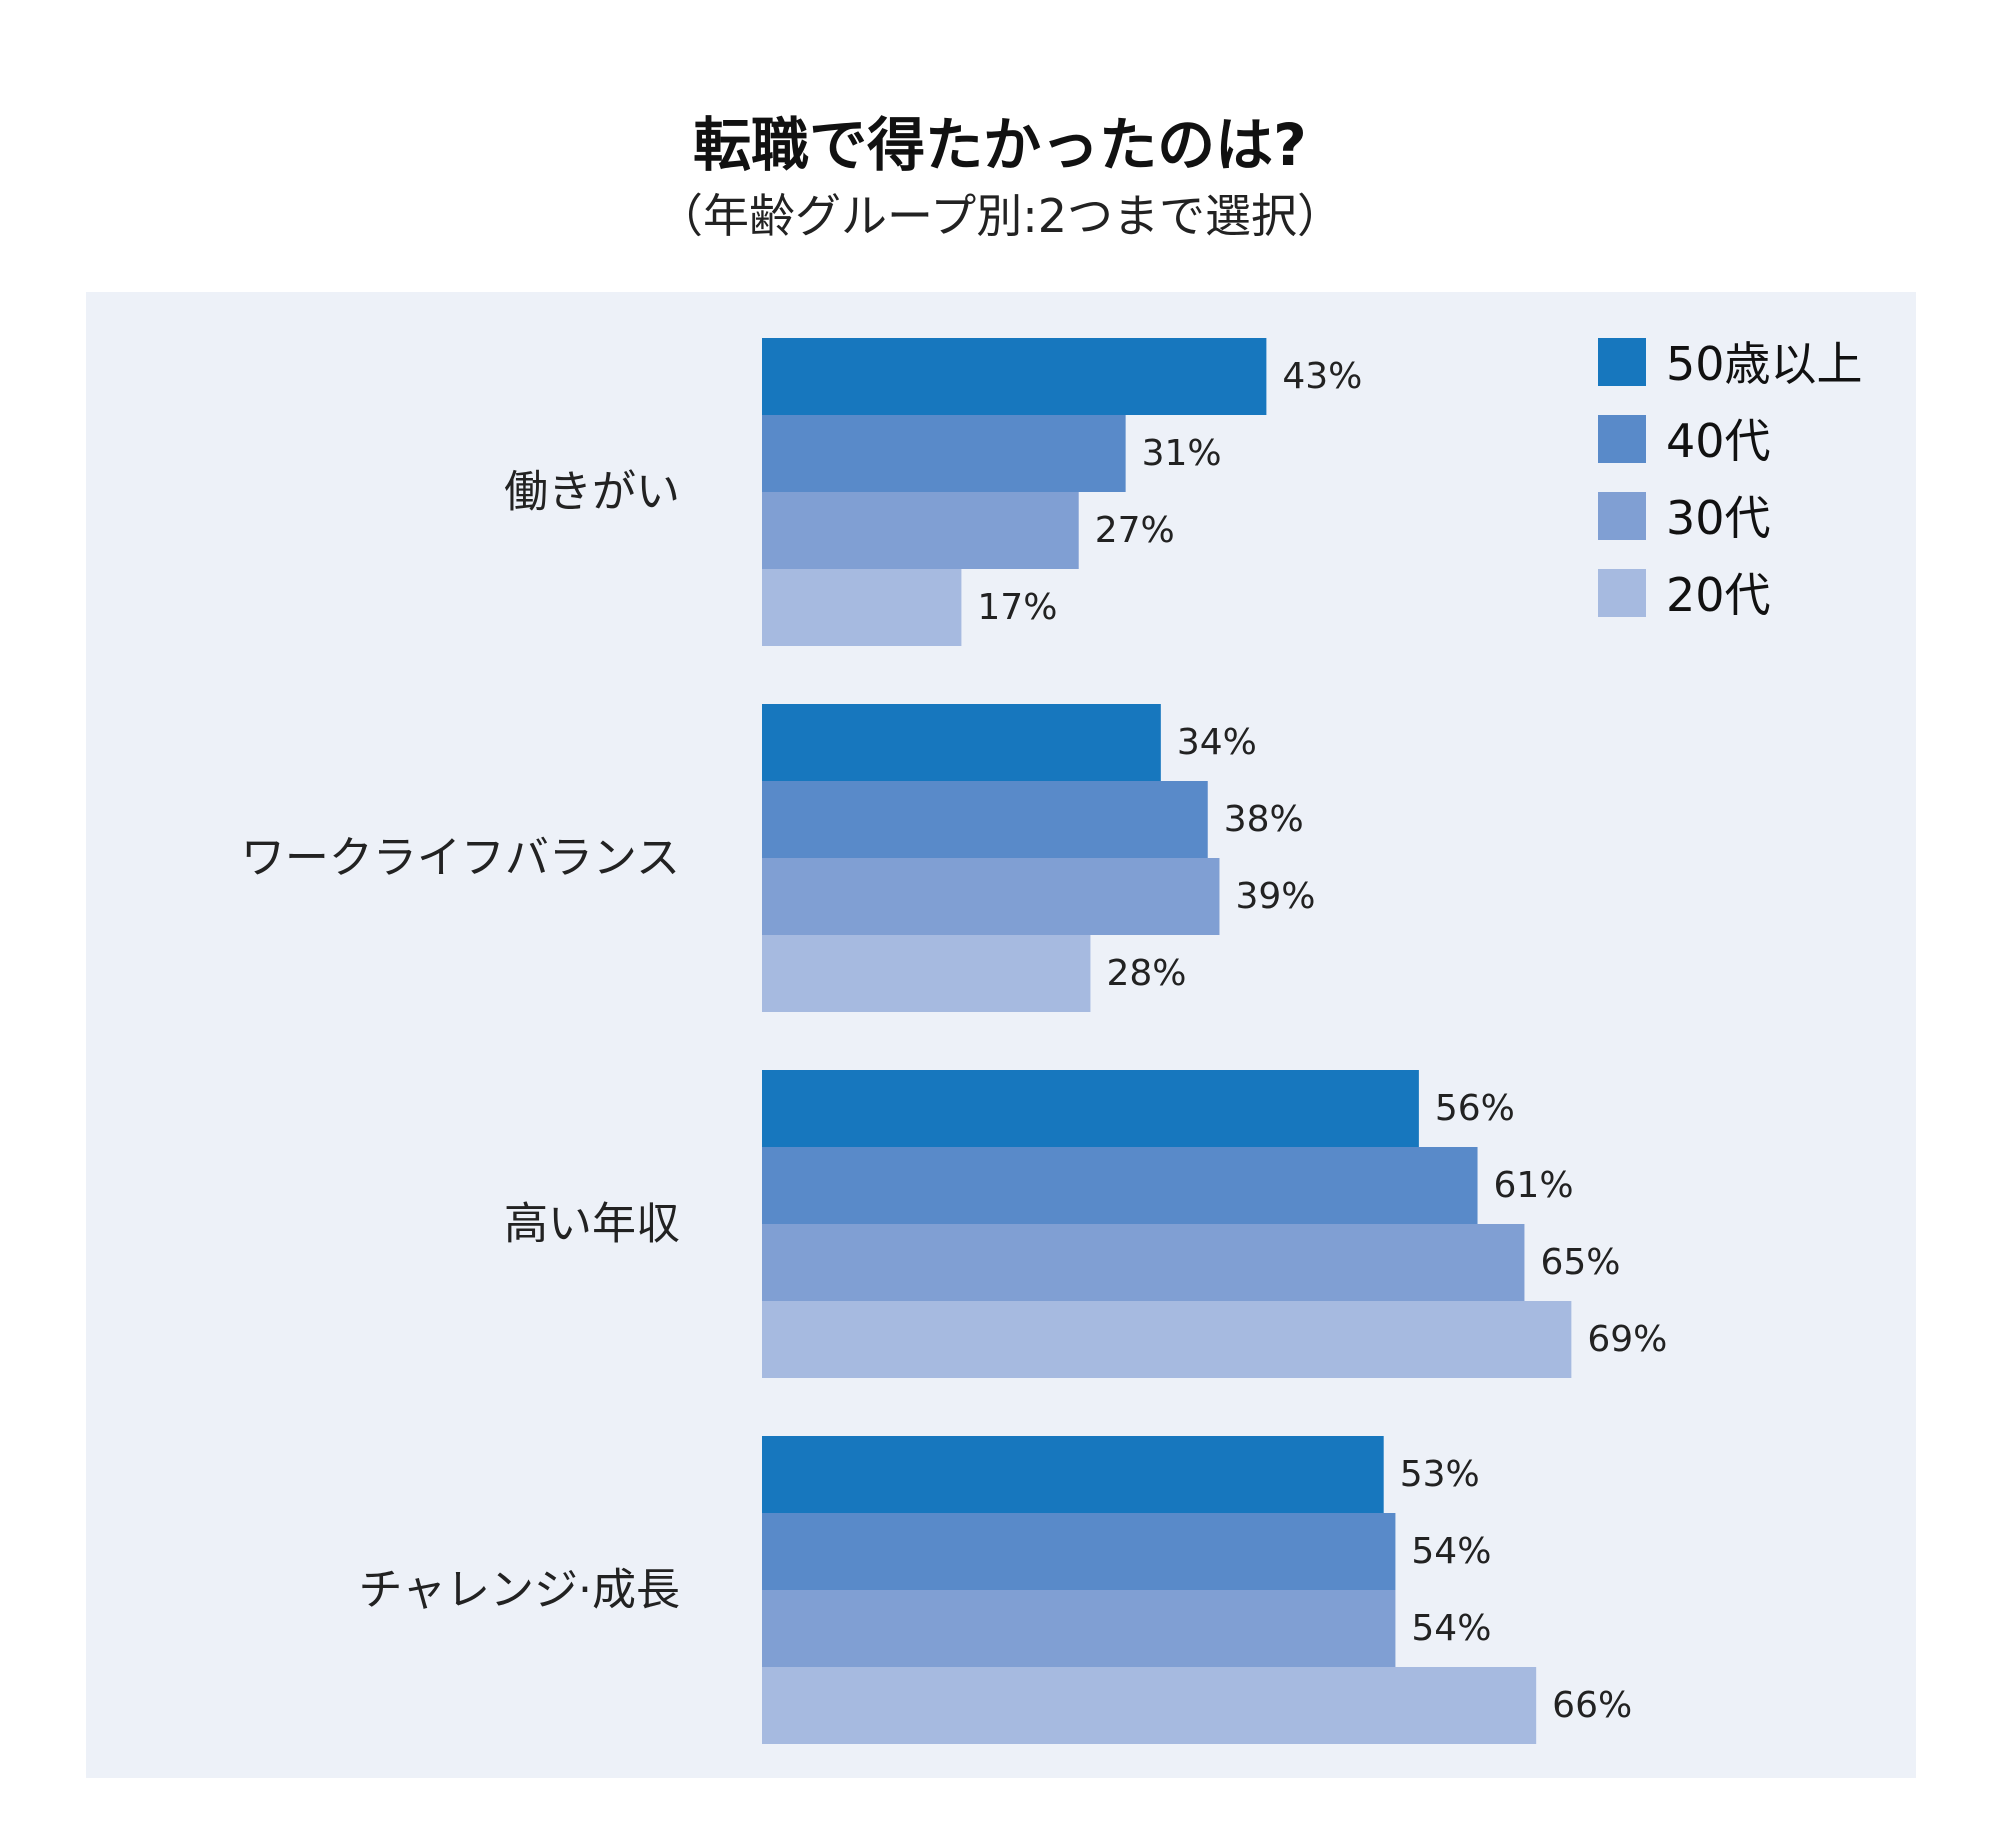 This screenshot has height=1848, width=2000. What do you see at coordinates (1264, 819) in the screenshot?
I see `data-label: 38%` at bounding box center [1264, 819].